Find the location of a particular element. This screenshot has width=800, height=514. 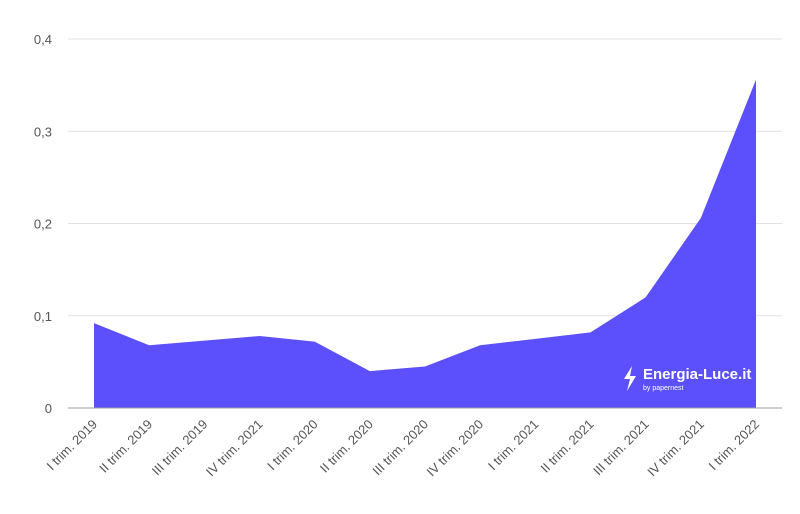

x-tick-label: I trim. 2021 is located at coordinates (513, 445).